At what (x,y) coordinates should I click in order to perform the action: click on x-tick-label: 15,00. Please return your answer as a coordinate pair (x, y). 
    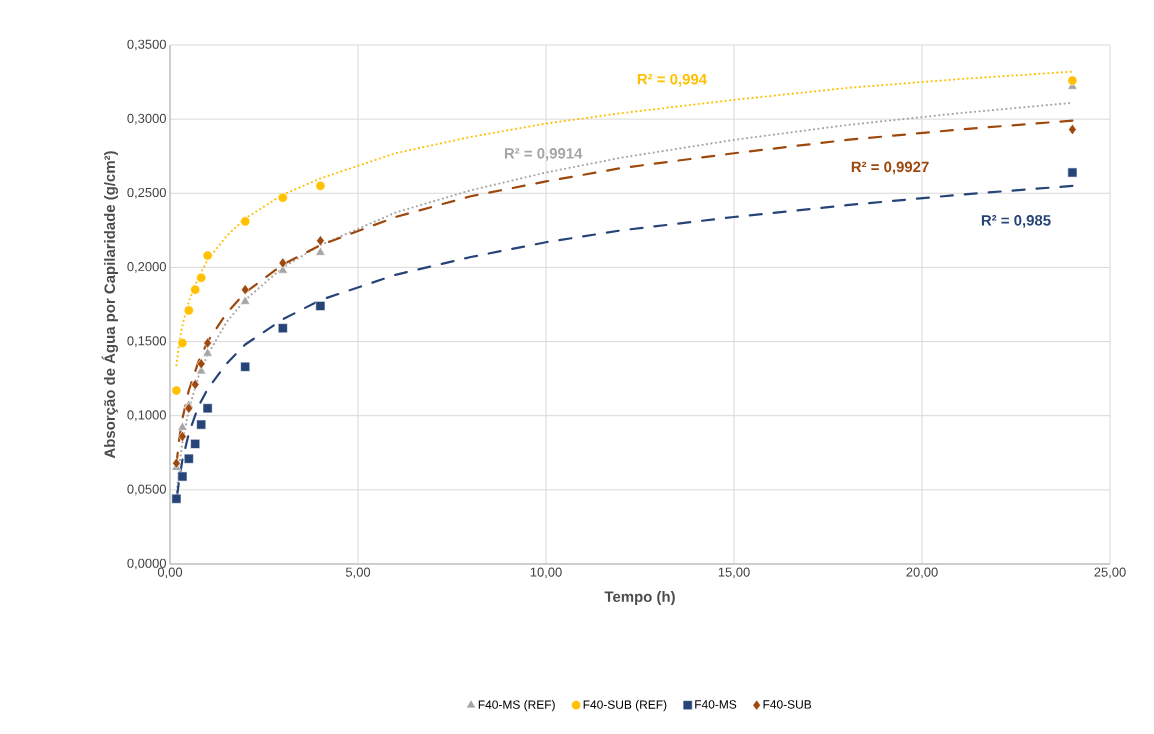
    Looking at the image, I should click on (734, 573).